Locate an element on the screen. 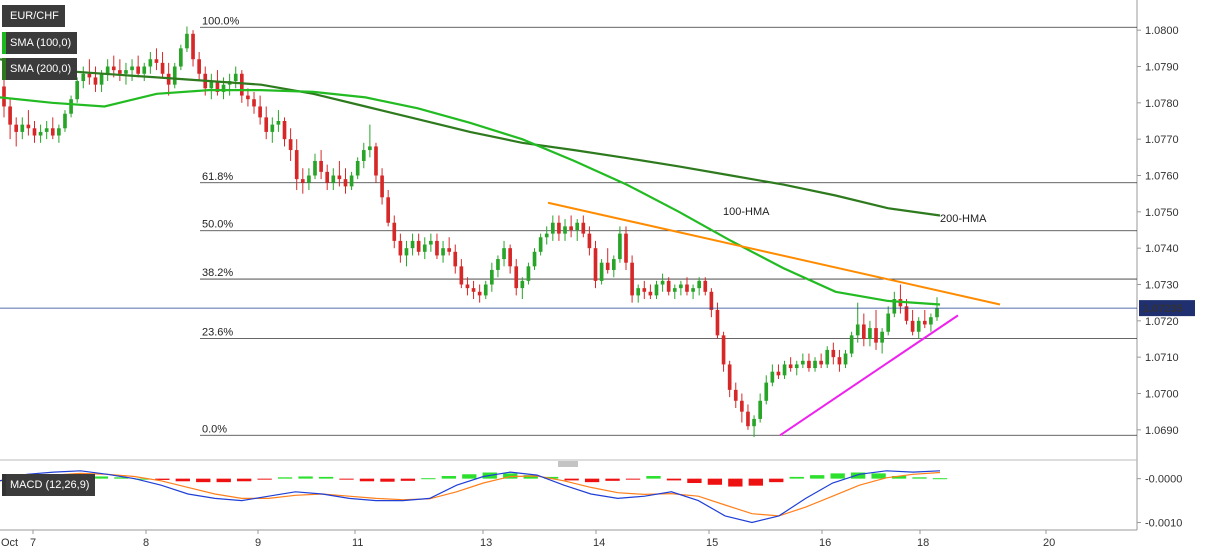 The height and width of the screenshot is (555, 1207). fib-label: 50.0% is located at coordinates (217, 225).